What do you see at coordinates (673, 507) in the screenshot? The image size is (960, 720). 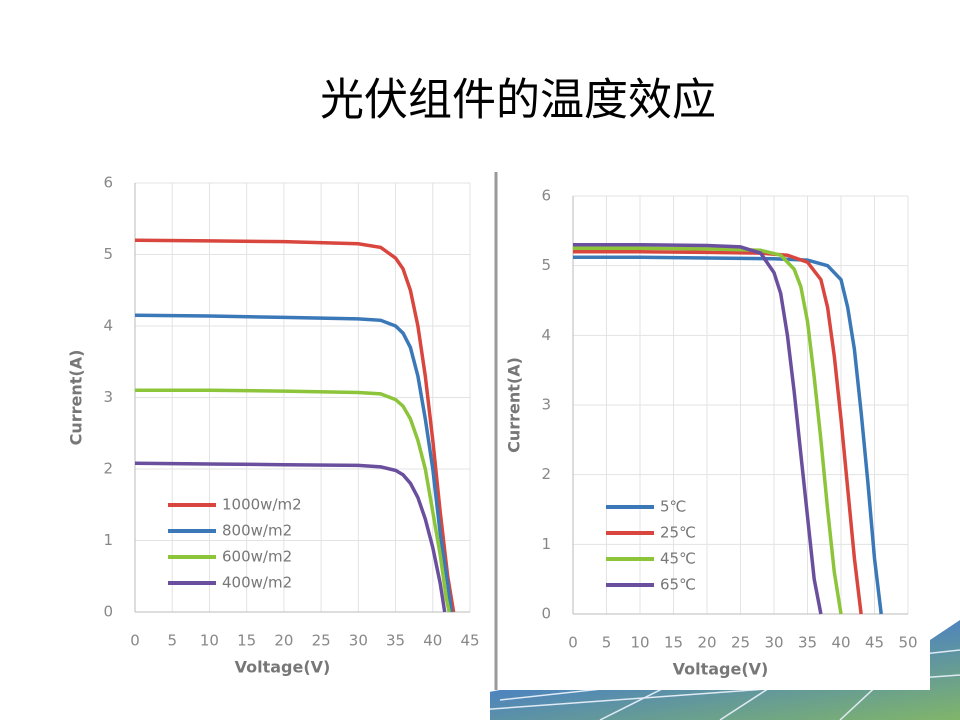 I see `legend-label: 5℃` at bounding box center [673, 507].